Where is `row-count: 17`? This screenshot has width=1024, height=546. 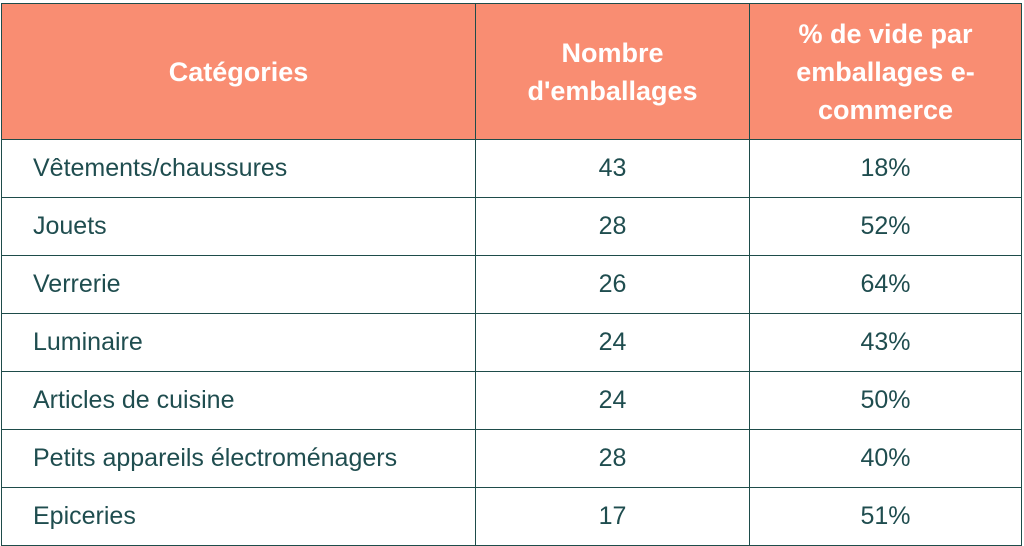
row-count: 17 is located at coordinates (612, 516).